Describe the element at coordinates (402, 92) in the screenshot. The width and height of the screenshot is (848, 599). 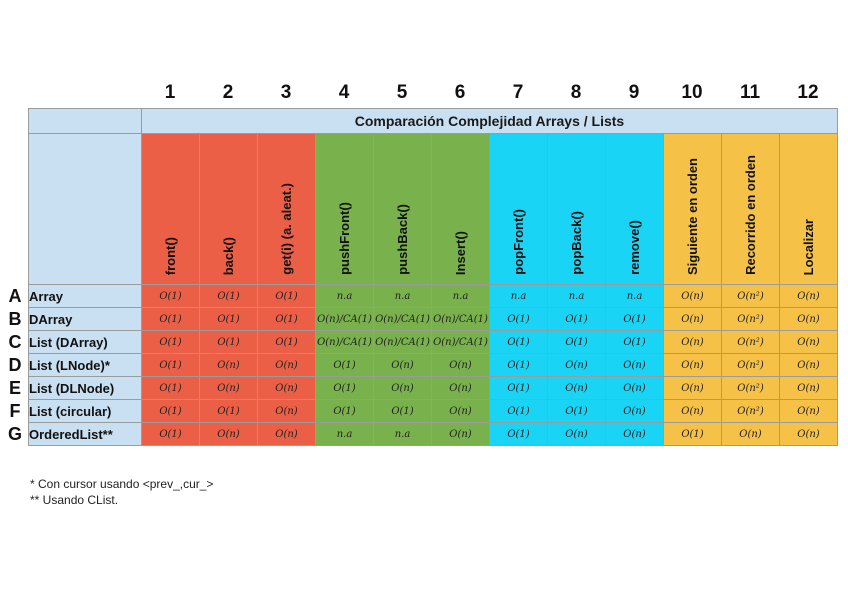
I see `column-number: 5` at that location.